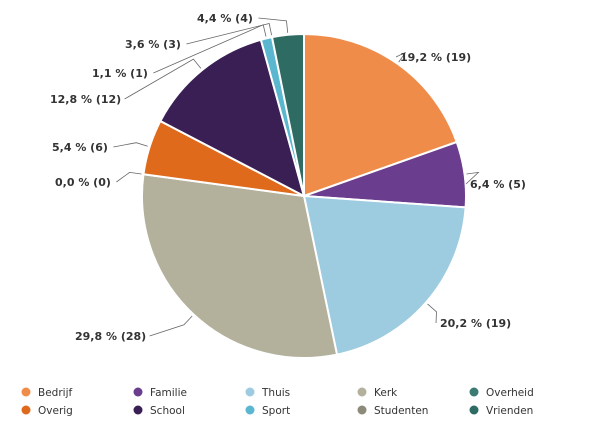 Image resolution: width=613 pixels, height=428 pixels. Describe the element at coordinates (26, 392) in the screenshot. I see `legend-swatch-bedrijf` at that location.